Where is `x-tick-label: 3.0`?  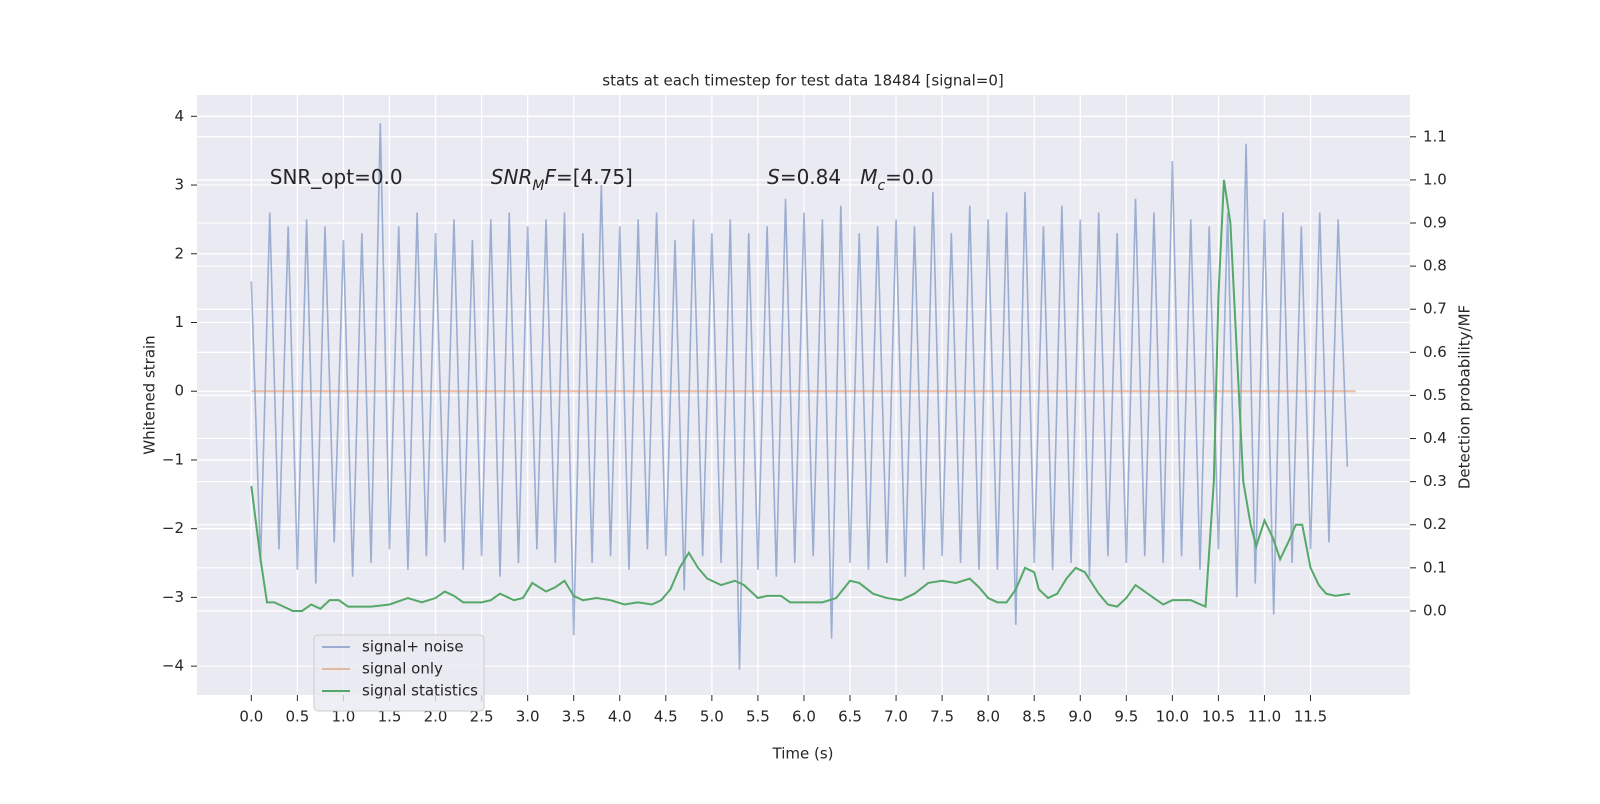 x-tick-label: 3.0 is located at coordinates (528, 717).